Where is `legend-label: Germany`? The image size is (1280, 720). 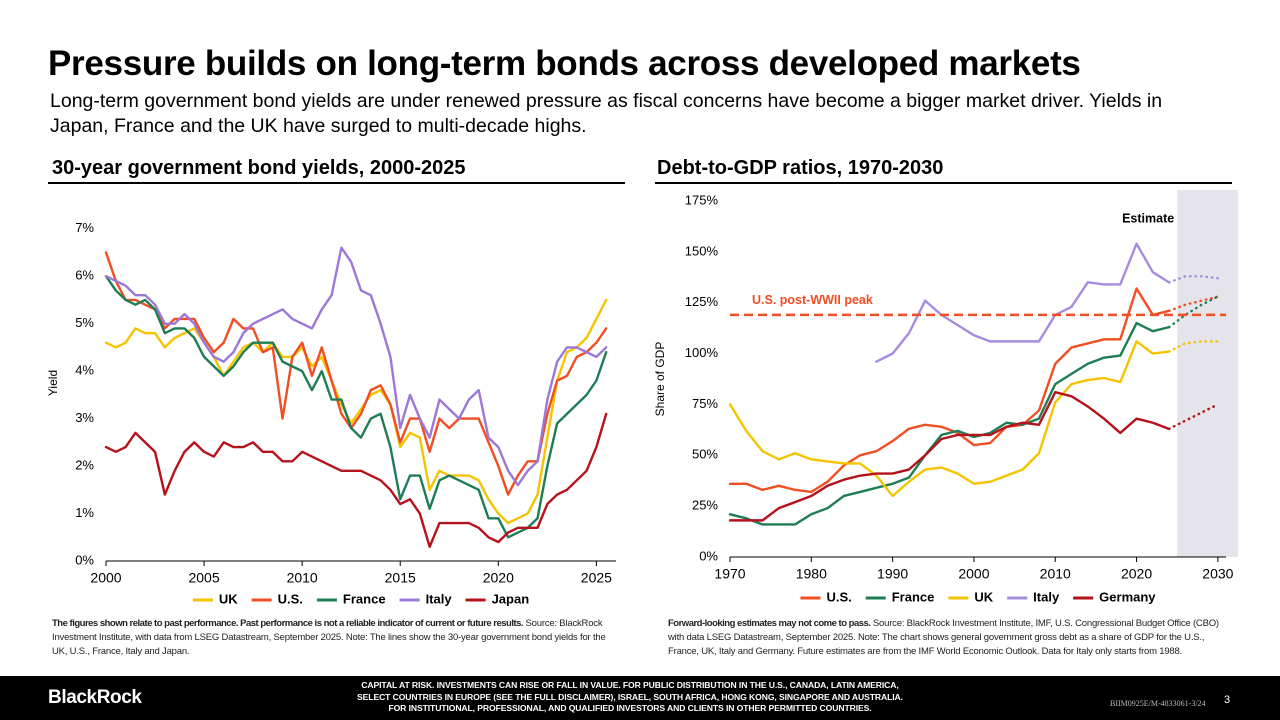 legend-label: Germany is located at coordinates (1127, 596).